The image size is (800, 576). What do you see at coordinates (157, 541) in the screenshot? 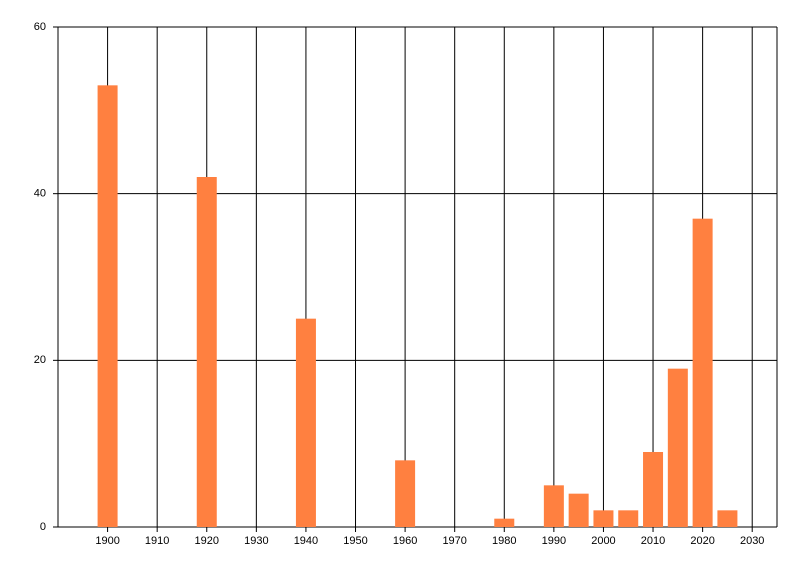
I see `x-tick-label: 1910` at bounding box center [157, 541].